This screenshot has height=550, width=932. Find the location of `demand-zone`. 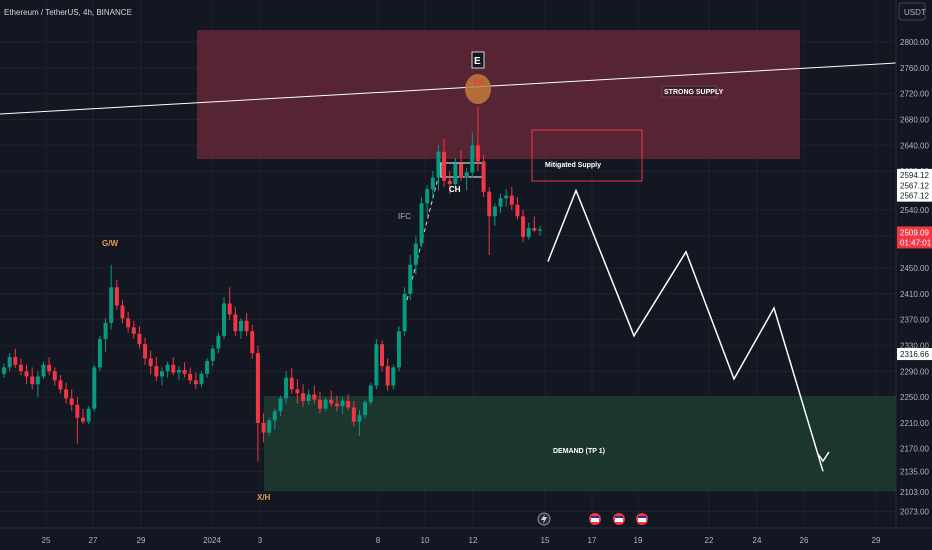

demand-zone is located at coordinates (580, 443).